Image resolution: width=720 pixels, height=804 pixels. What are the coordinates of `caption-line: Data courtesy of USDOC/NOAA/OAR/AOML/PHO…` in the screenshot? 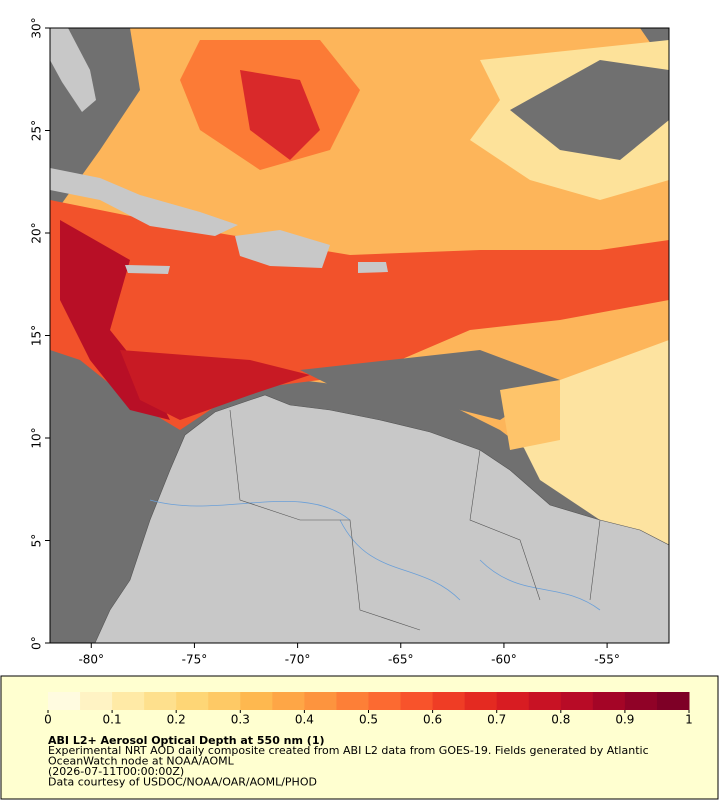 It's located at (182, 782).